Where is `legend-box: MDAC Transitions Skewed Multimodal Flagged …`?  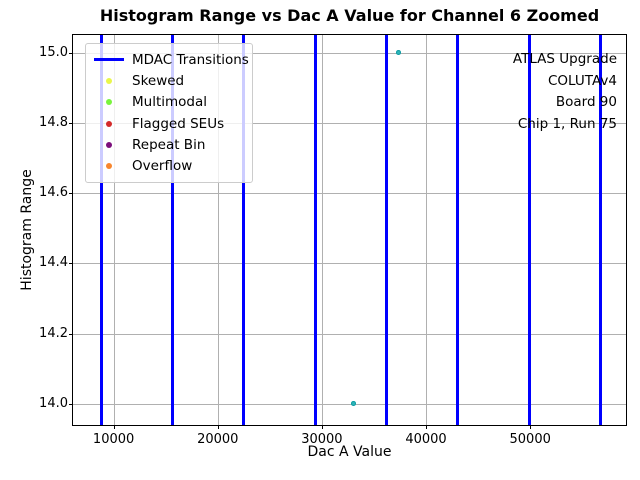 legend-box: MDAC Transitions Skewed Multimodal Flagged … is located at coordinates (169, 113).